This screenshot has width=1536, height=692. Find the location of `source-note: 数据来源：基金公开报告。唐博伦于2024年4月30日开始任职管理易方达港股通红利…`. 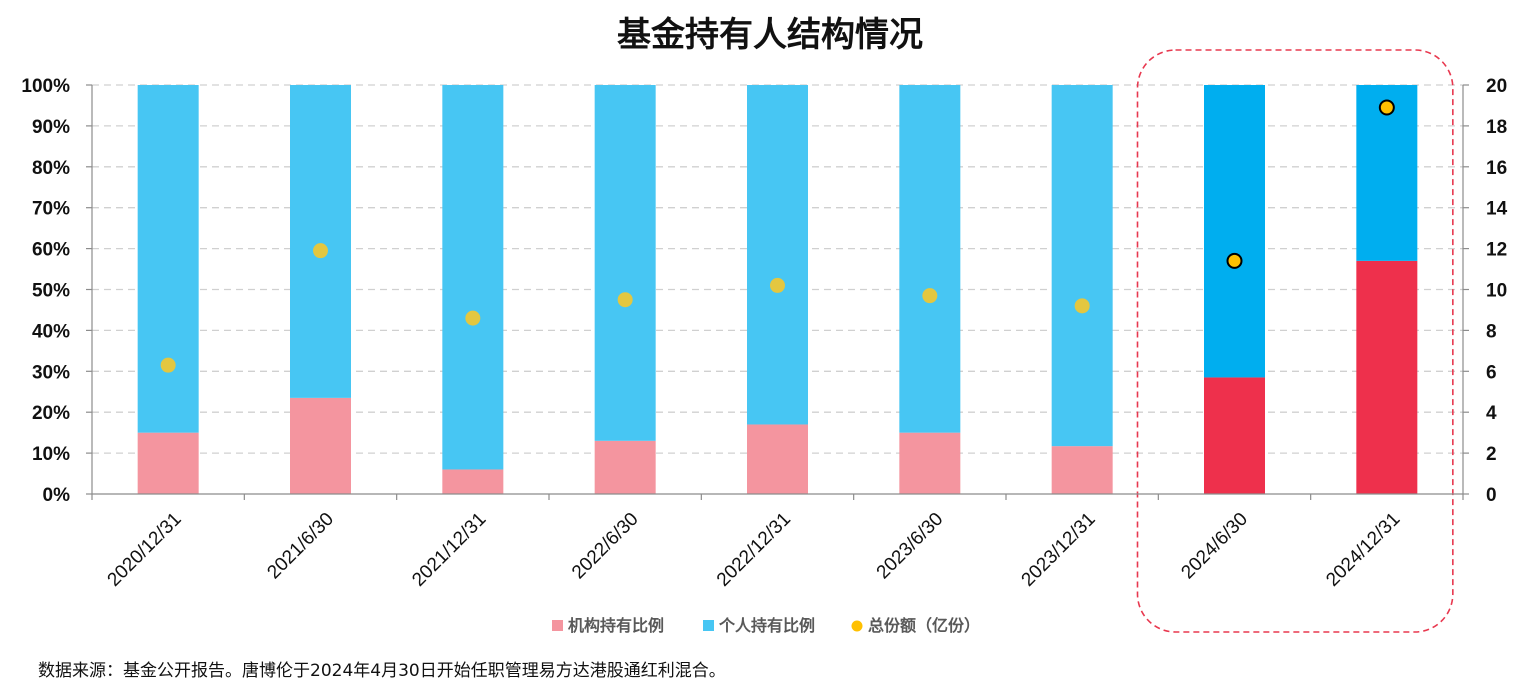

source-note: 数据来源：基金公开报告。唐博伦于2024年4月30日开始任职管理易方达港股通红利… is located at coordinates (382, 671).